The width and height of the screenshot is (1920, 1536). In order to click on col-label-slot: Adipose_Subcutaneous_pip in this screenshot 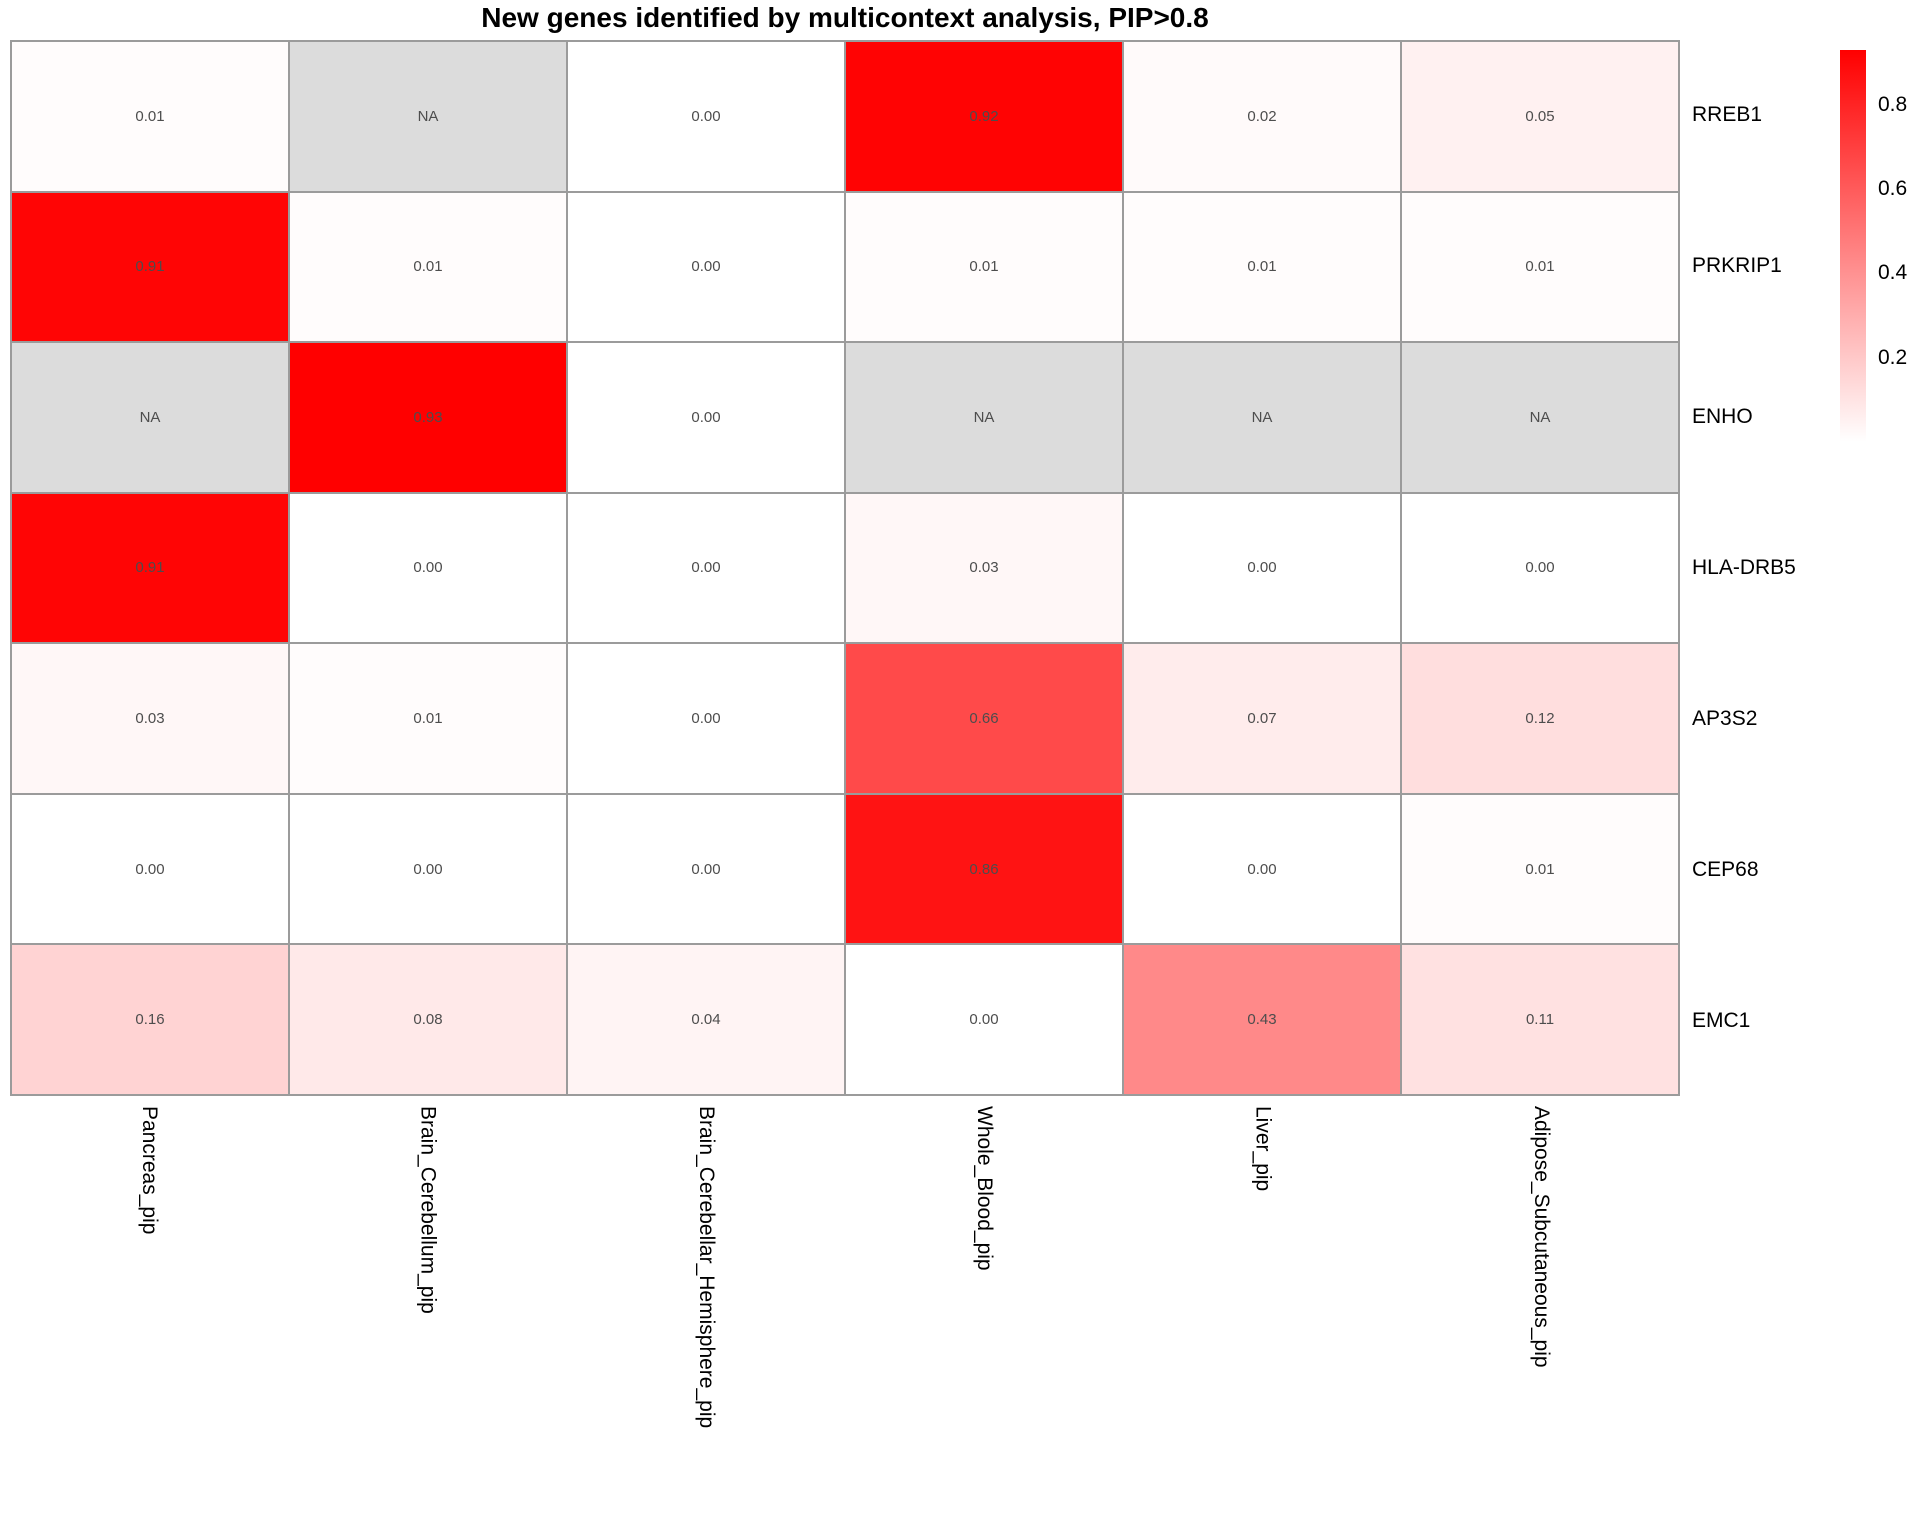, I will do `click(1541, 1321)`.